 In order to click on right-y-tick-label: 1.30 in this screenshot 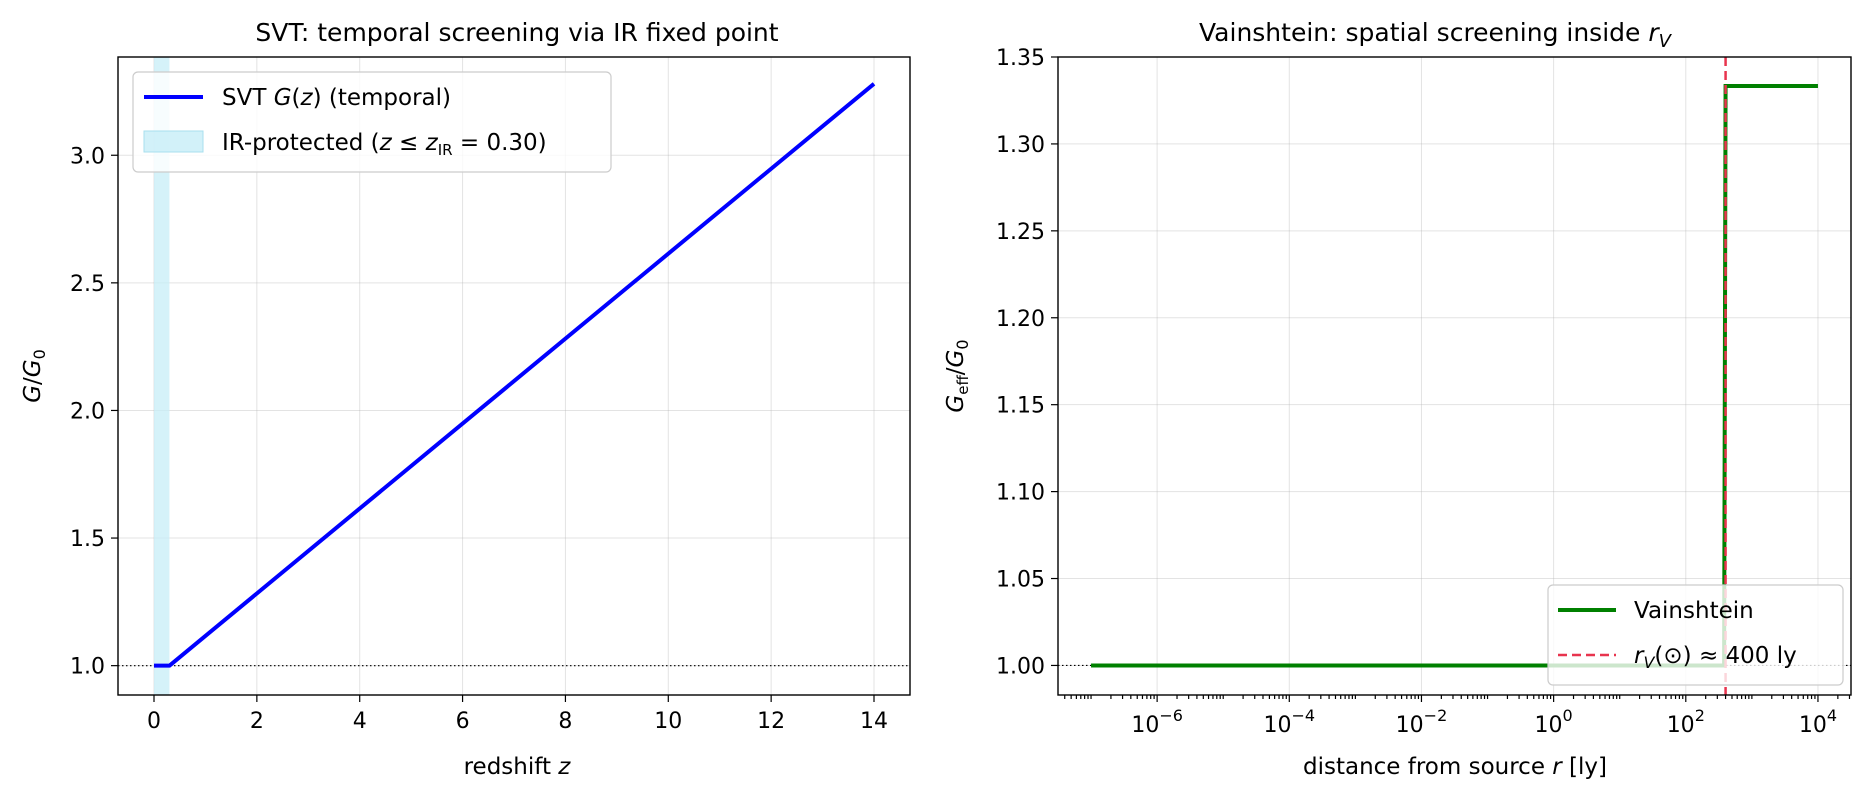, I will do `click(1020, 145)`.